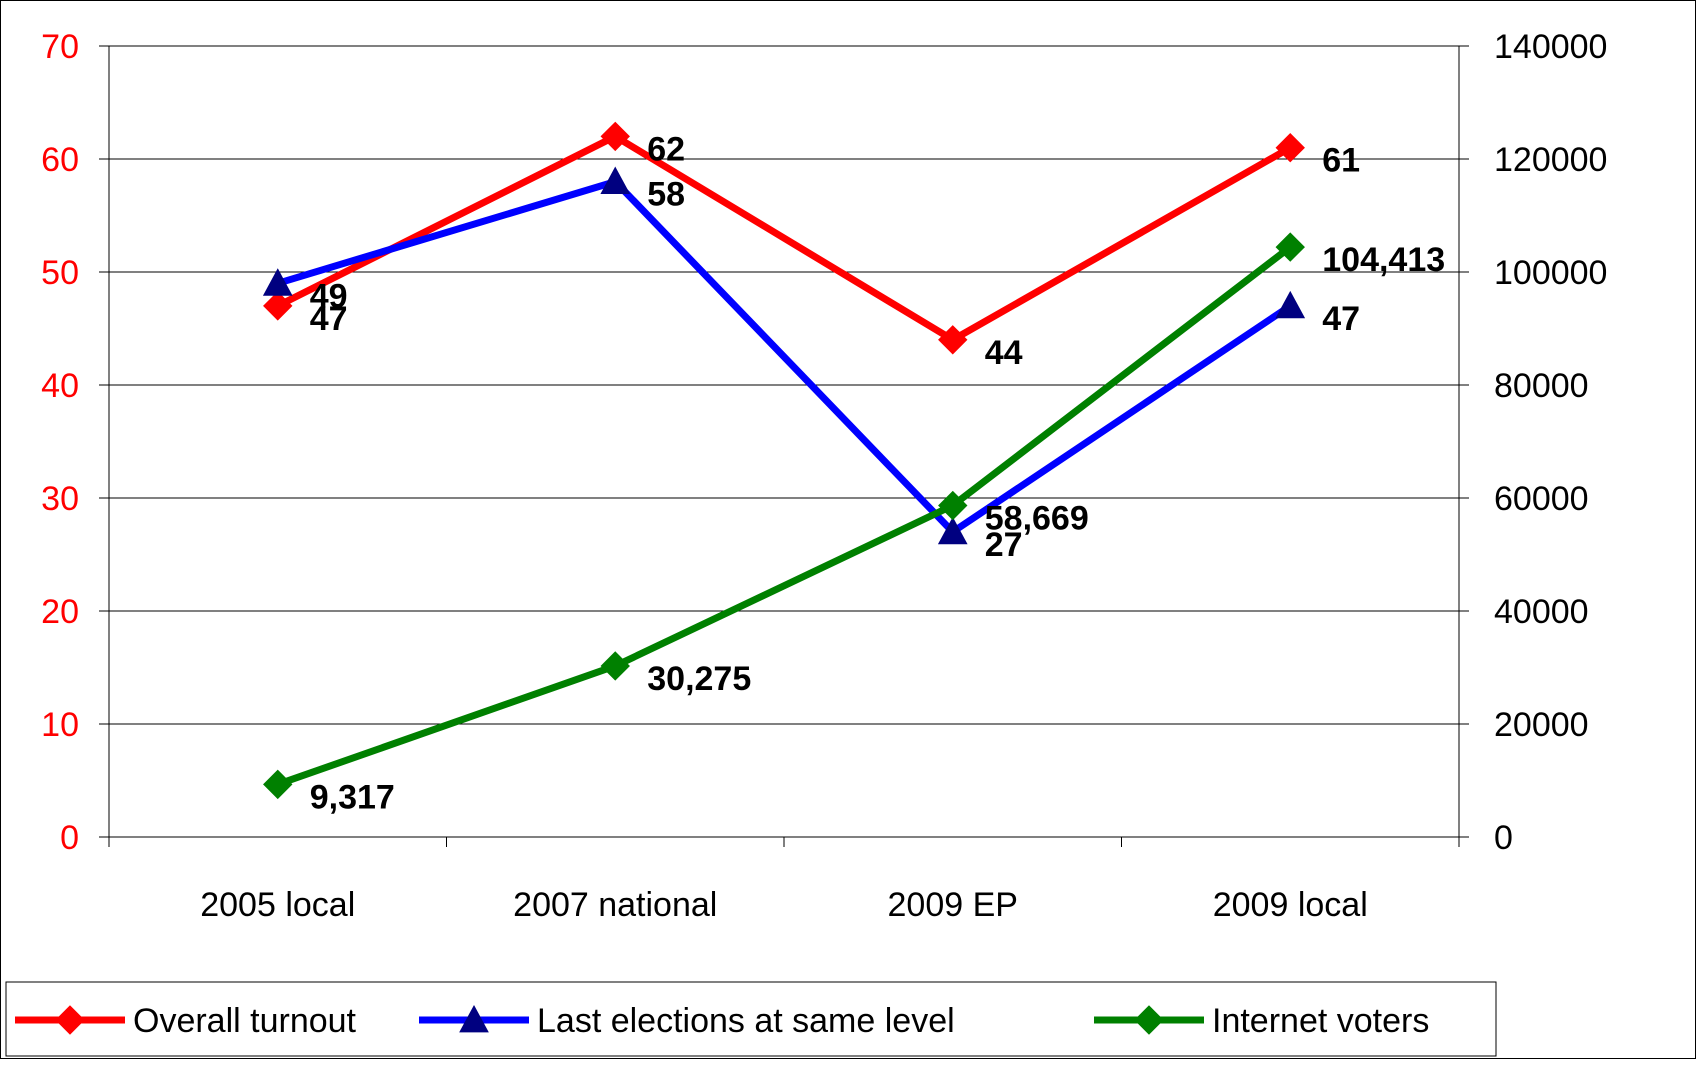 This screenshot has height=1065, width=1698. I want to click on left-tick-label: 30, so click(60, 499).